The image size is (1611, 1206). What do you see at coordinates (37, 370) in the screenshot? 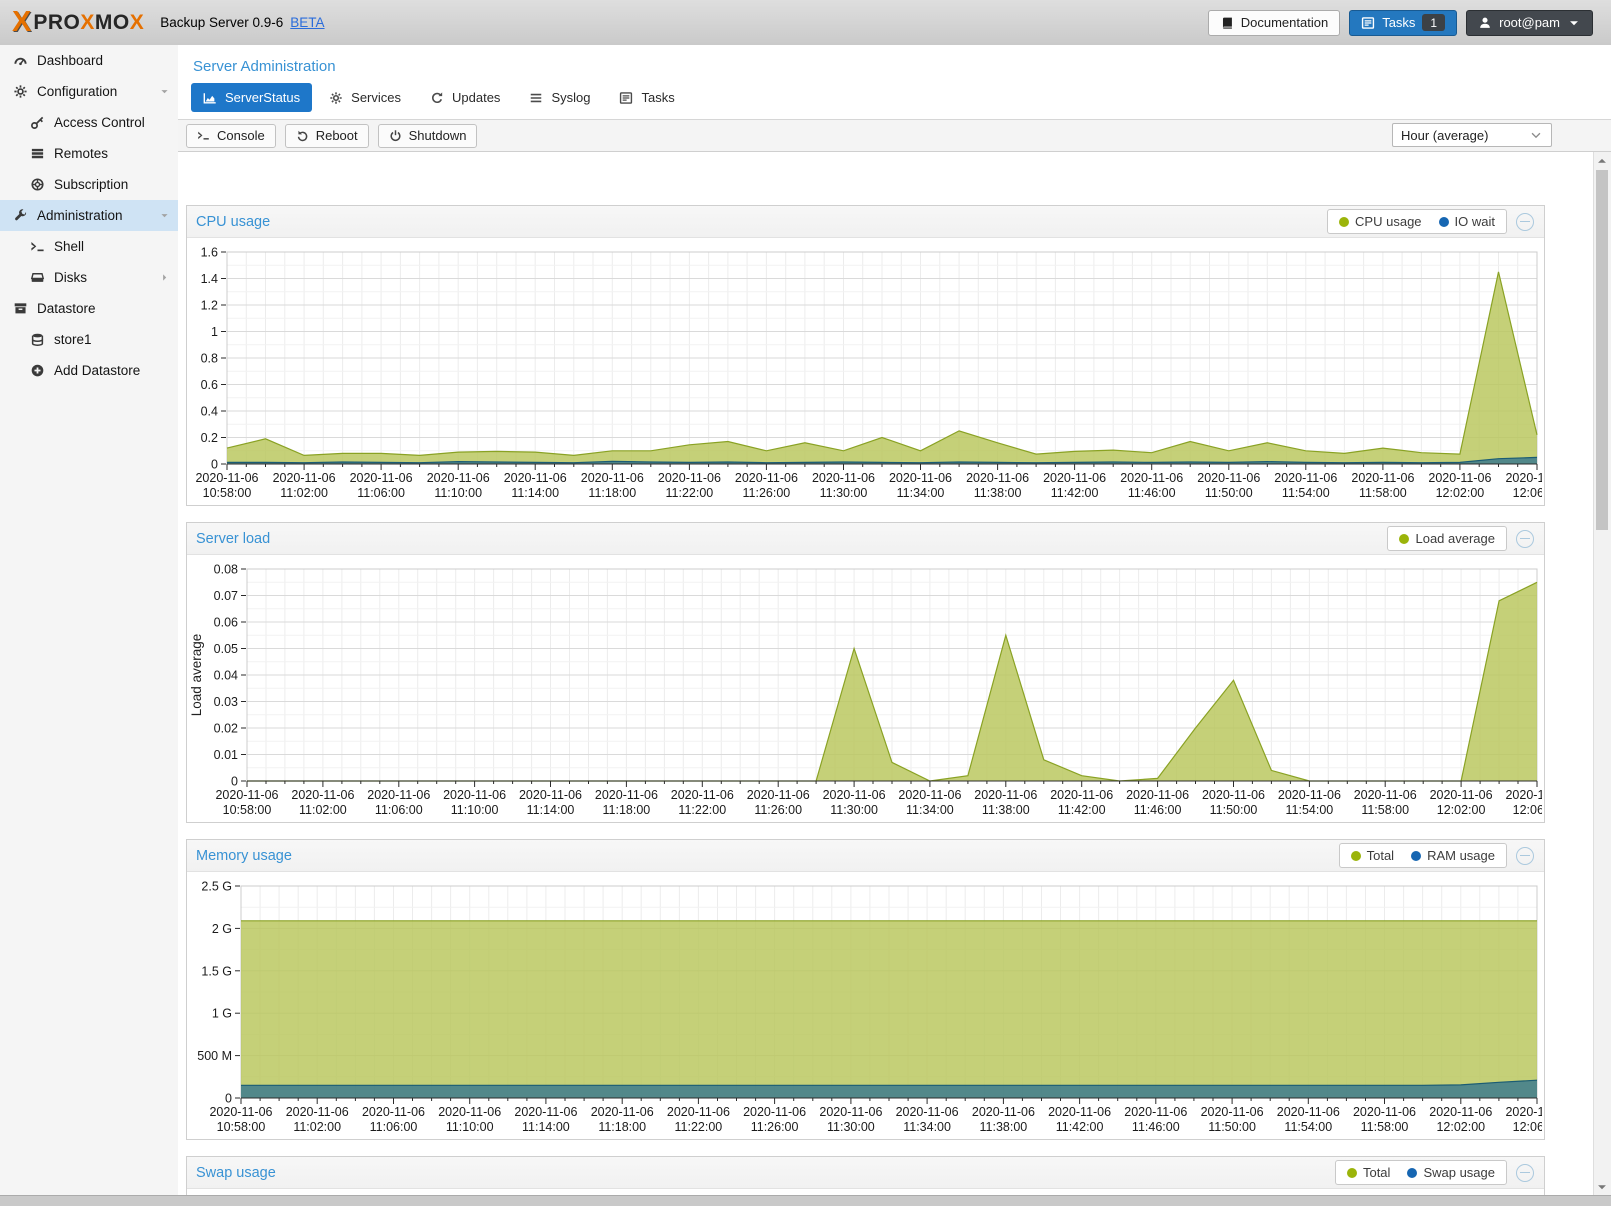
I see `plus-circle-icon` at bounding box center [37, 370].